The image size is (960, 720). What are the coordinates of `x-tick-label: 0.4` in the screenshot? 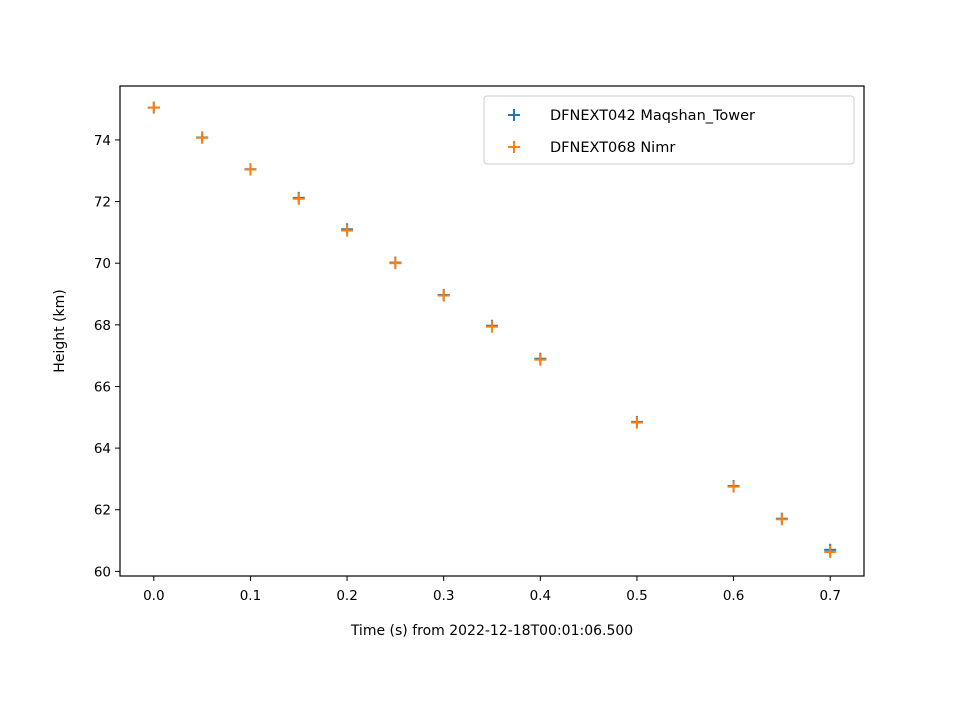 It's located at (540, 596).